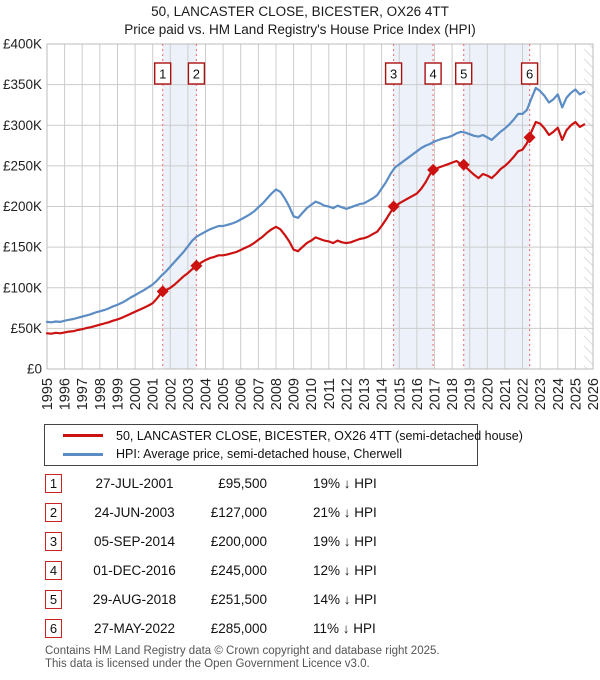  I want to click on svg-text: 2, so click(196, 74).